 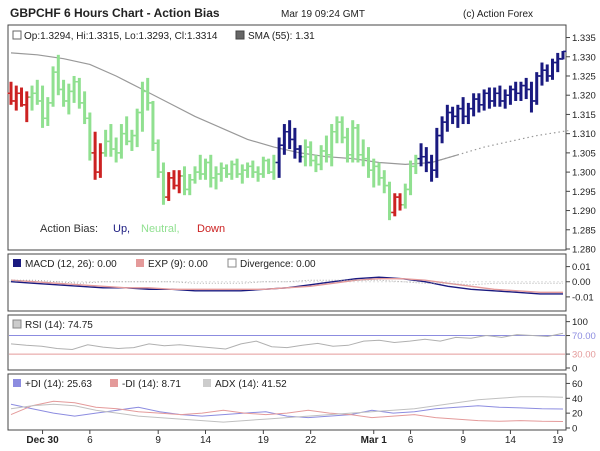 What do you see at coordinates (69, 229) in the screenshot?
I see `bias-label: Action Bias:` at bounding box center [69, 229].